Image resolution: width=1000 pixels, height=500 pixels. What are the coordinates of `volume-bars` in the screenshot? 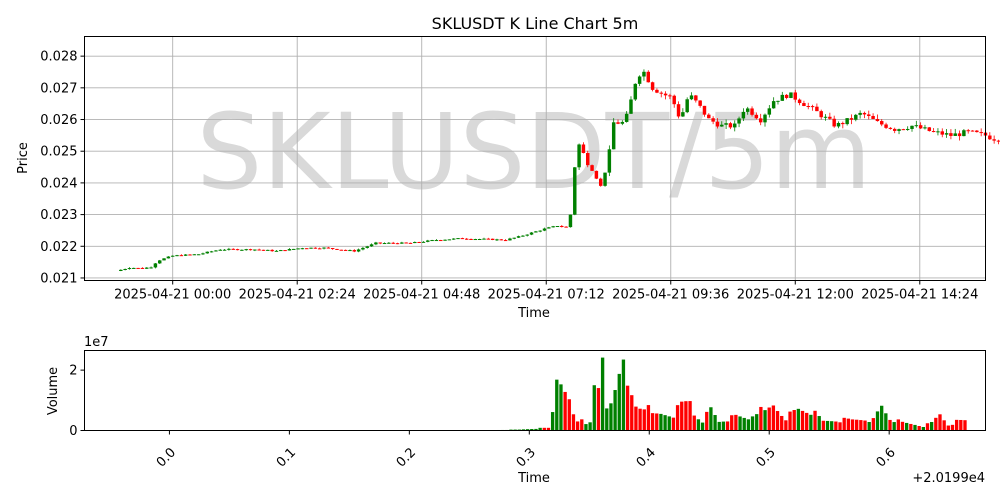 It's located at (542, 394).